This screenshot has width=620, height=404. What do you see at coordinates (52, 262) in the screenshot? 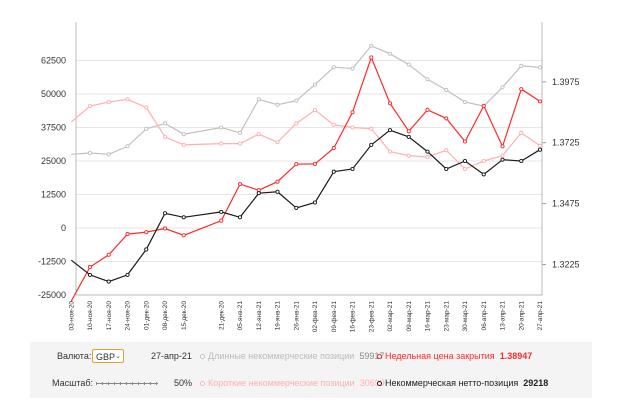
I see `y-left-tick-label: -12500` at bounding box center [52, 262].